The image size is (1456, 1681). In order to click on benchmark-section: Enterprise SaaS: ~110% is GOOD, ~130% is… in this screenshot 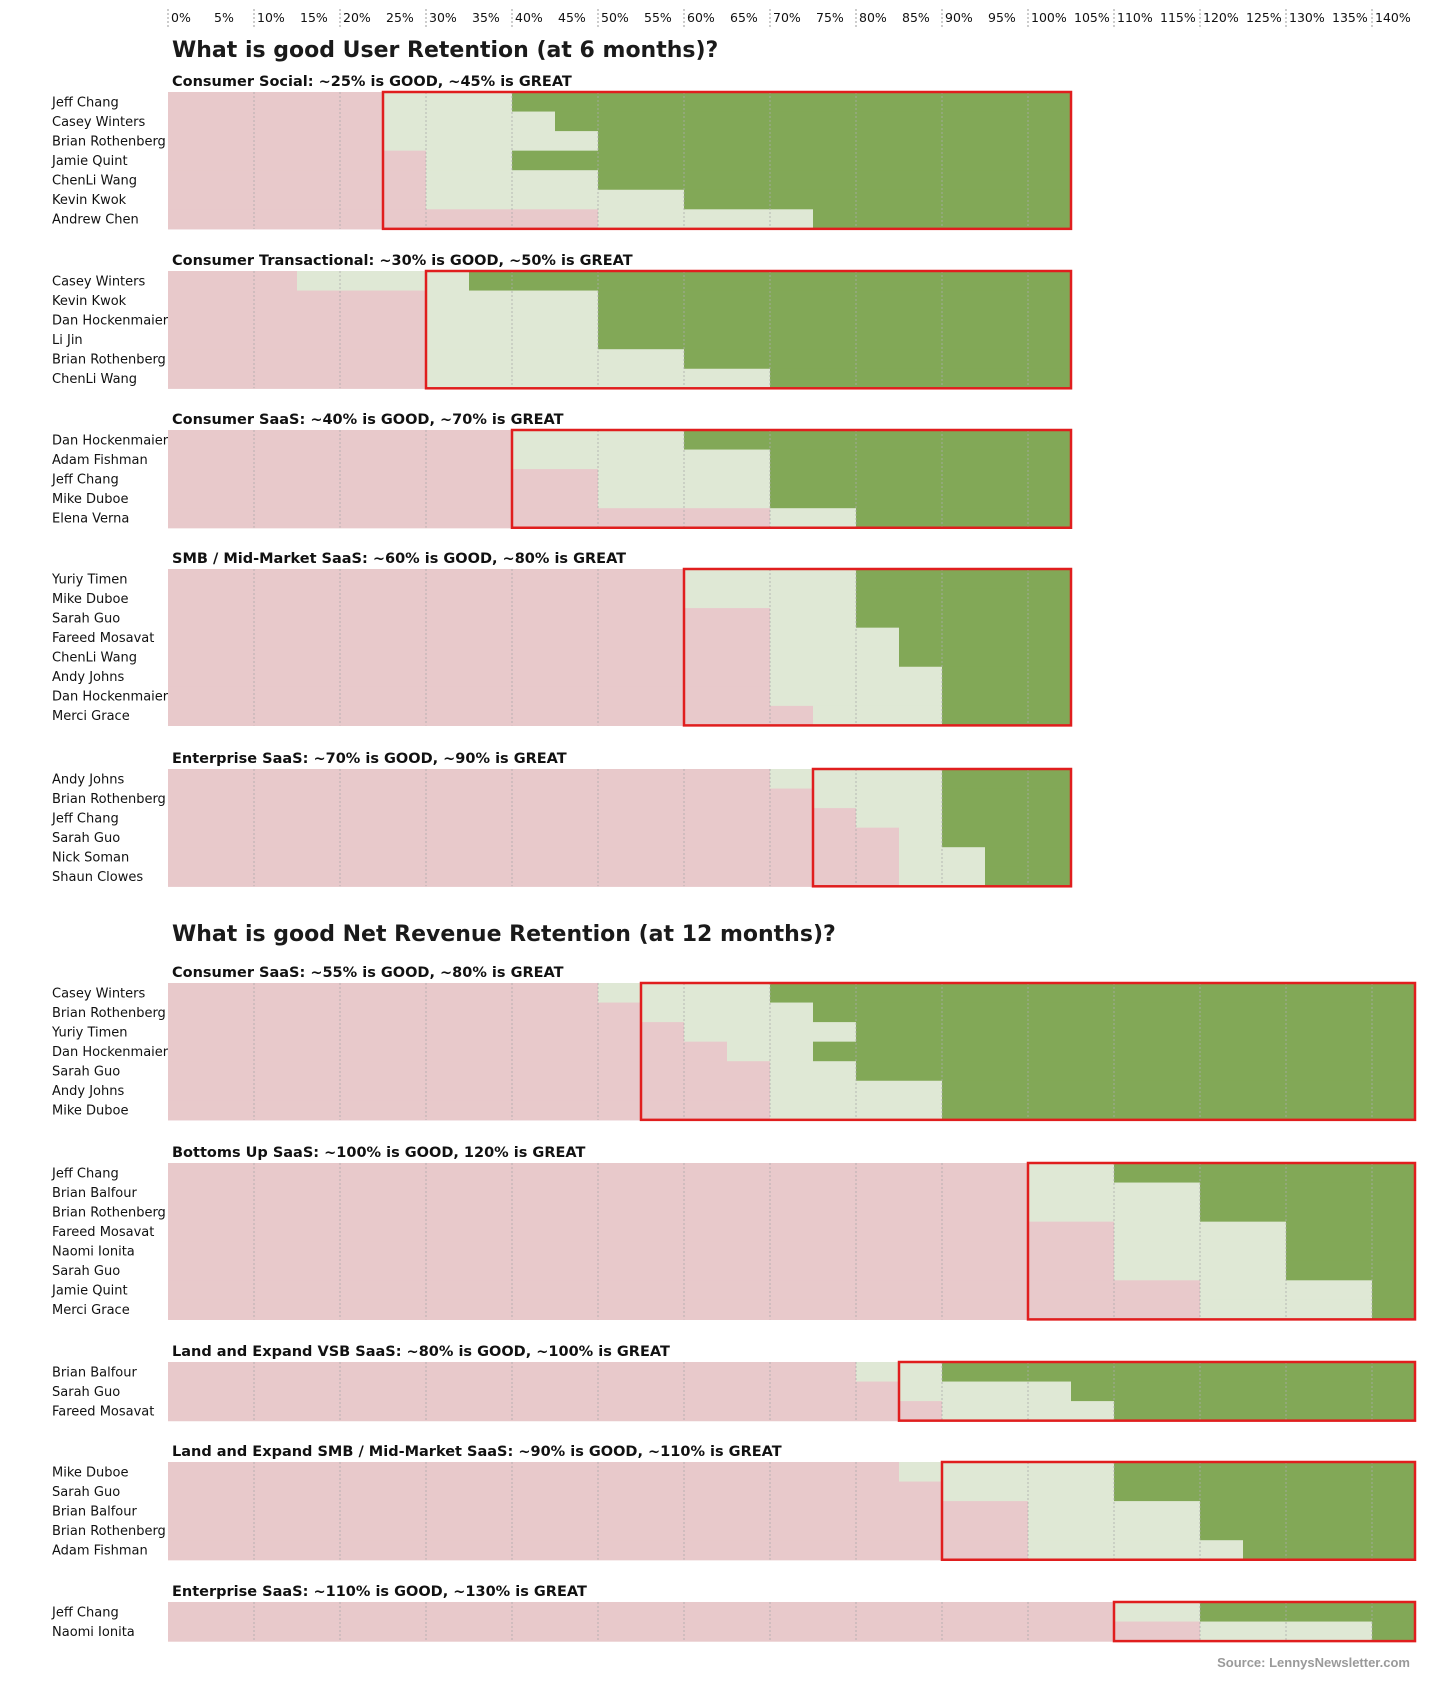, I will do `click(734, 1613)`.